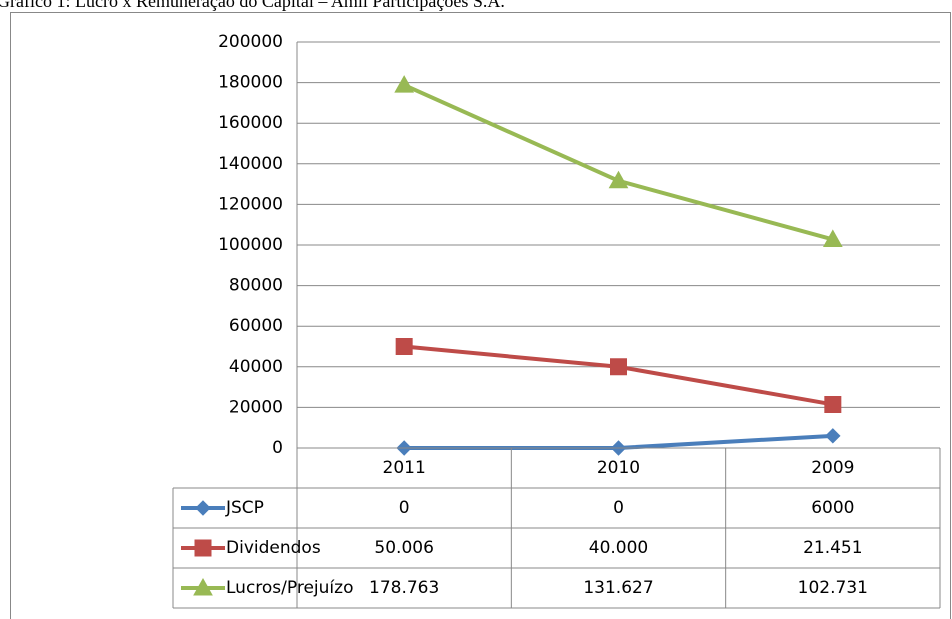 This screenshot has width=952, height=619. I want to click on y-tick-label: 20000, so click(256, 407).